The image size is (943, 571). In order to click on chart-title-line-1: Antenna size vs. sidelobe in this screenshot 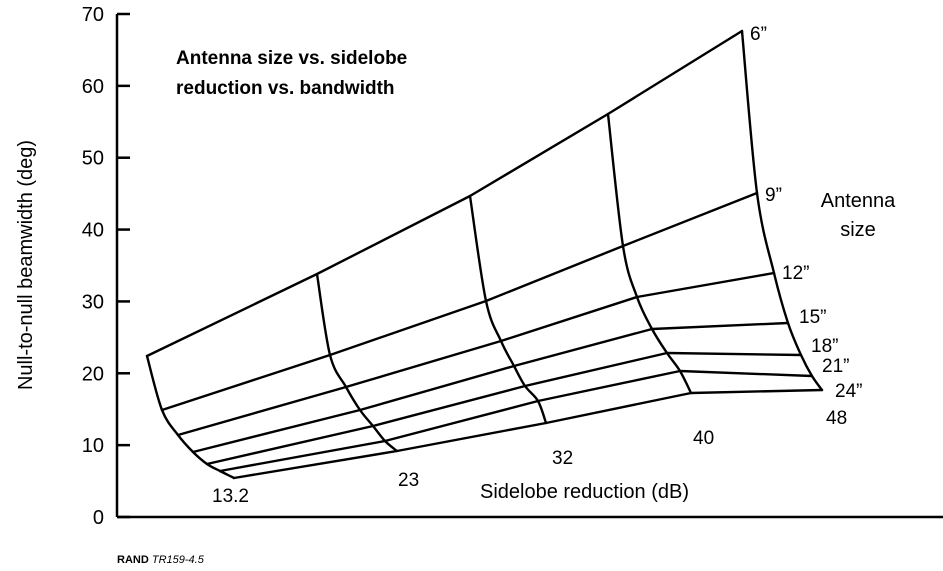, I will do `click(291, 58)`.